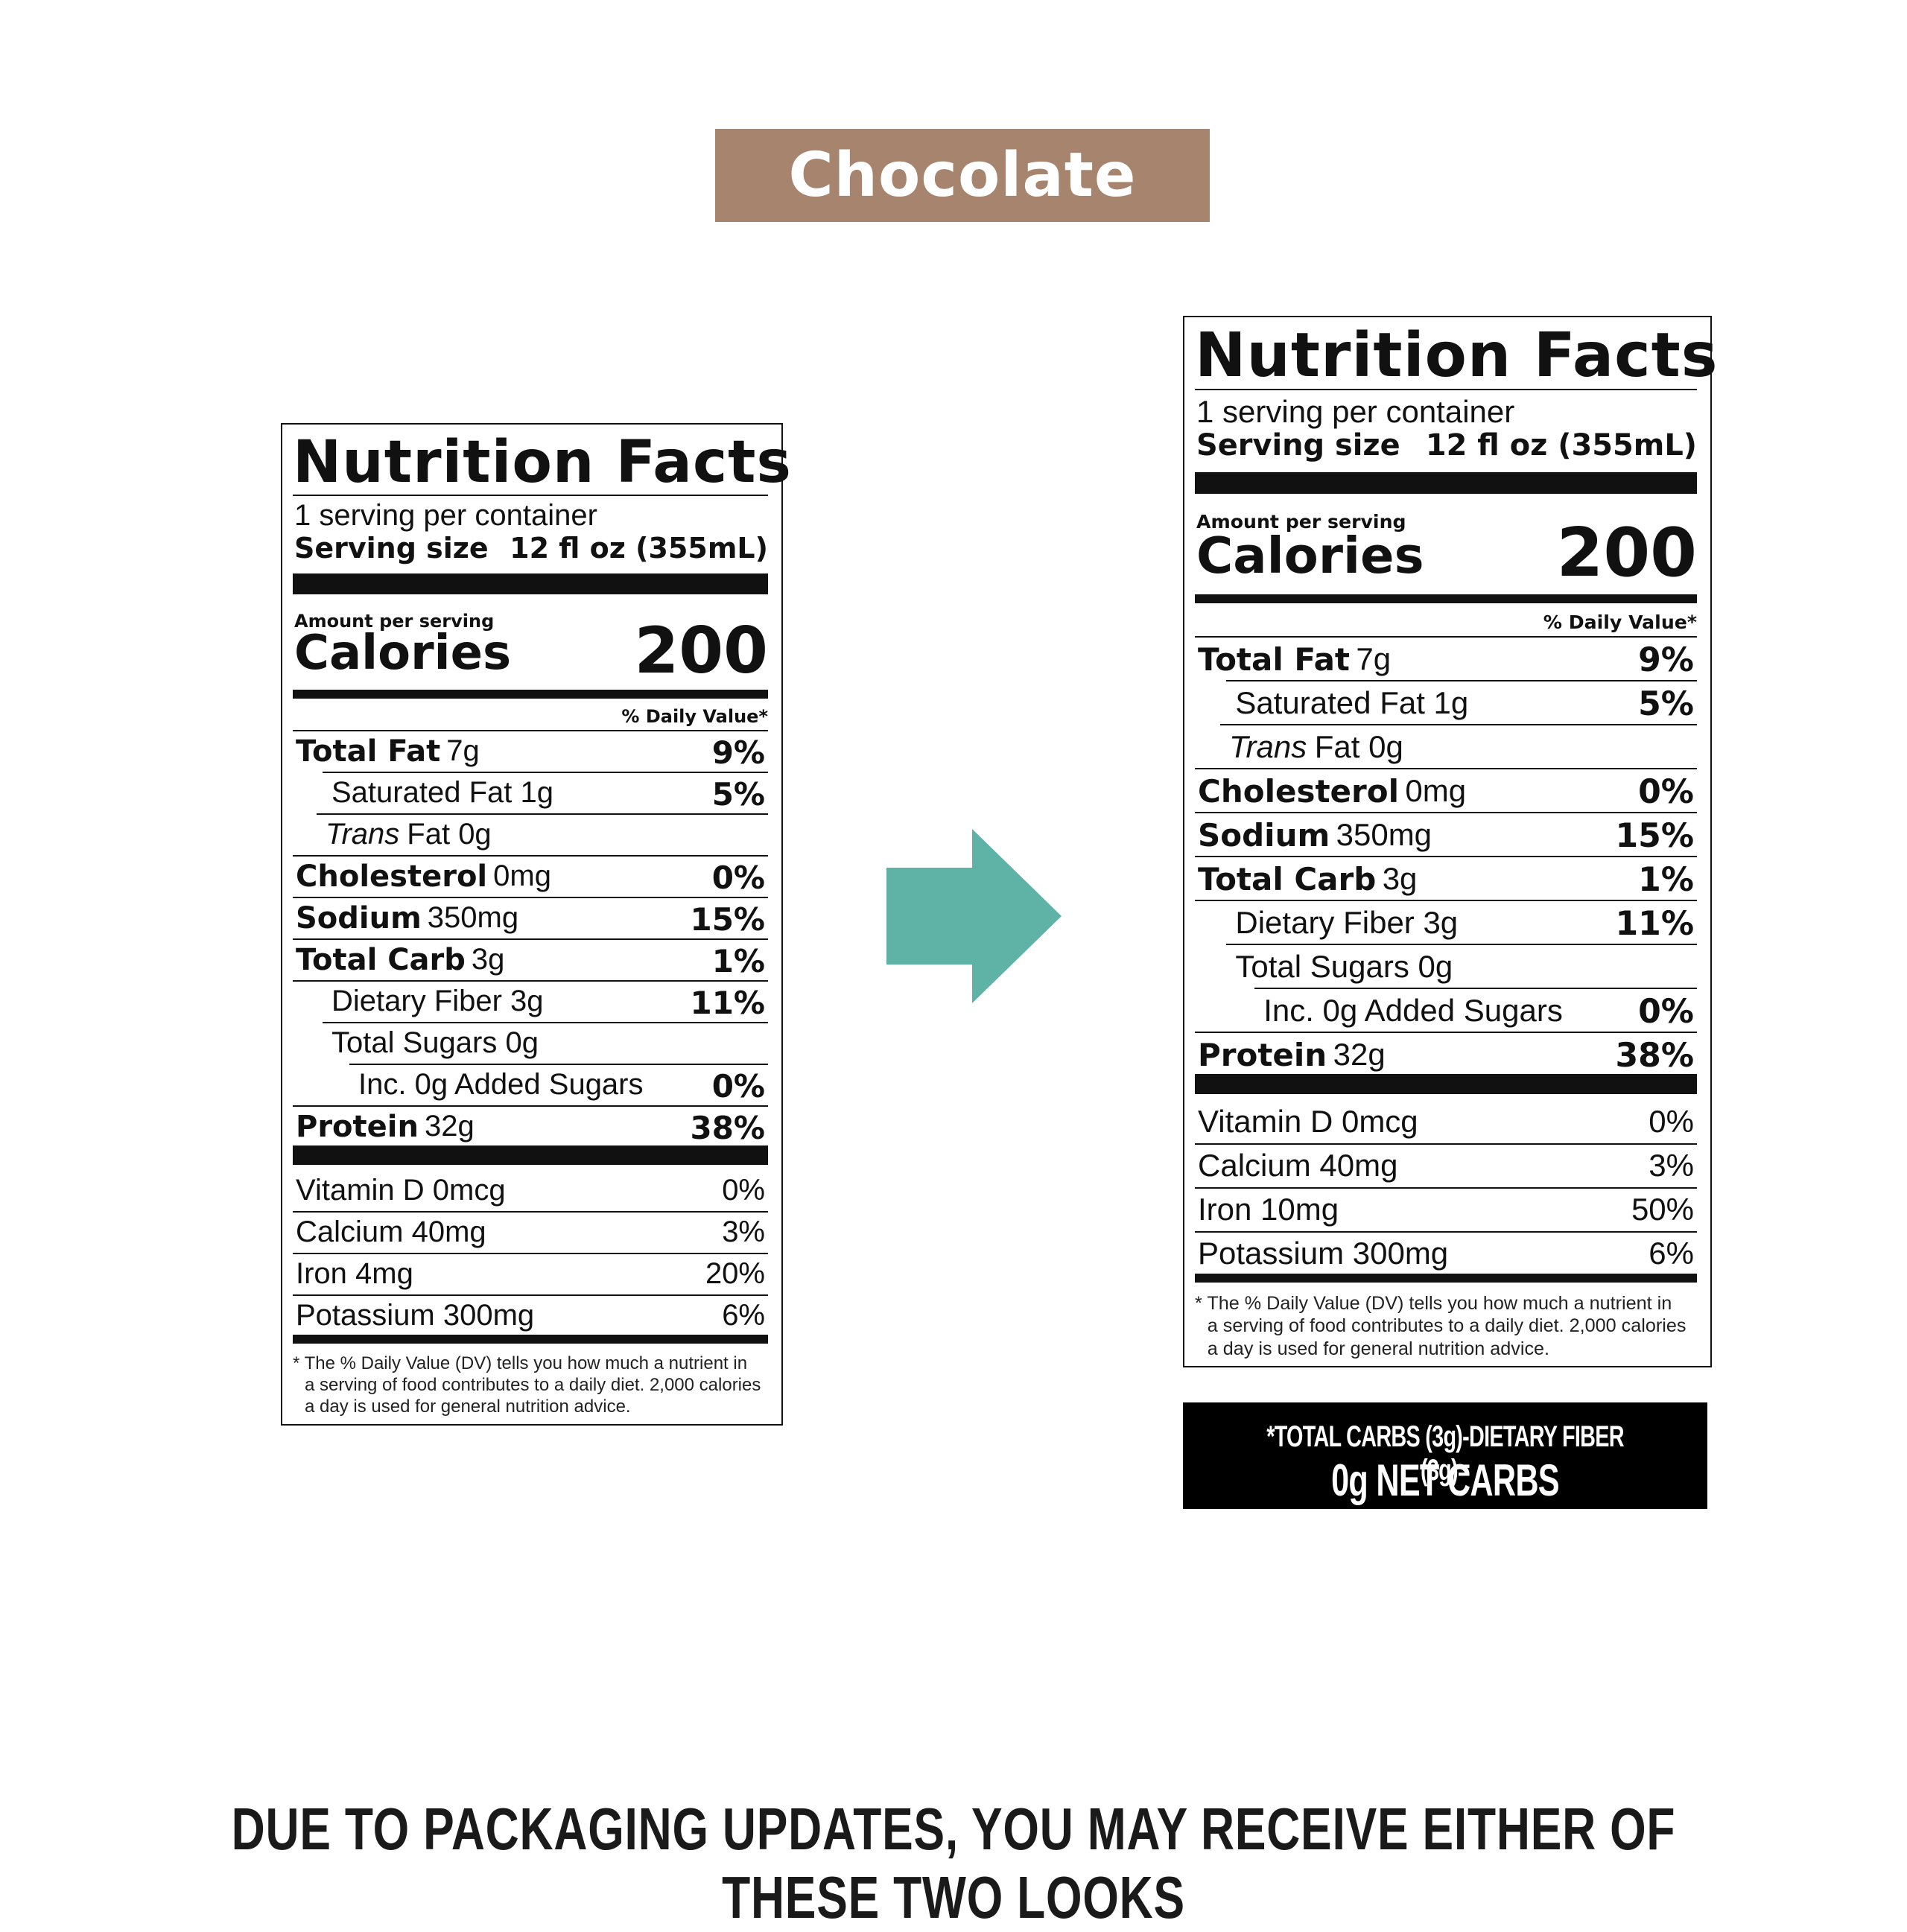 The height and width of the screenshot is (1932, 1907). What do you see at coordinates (1620, 622) in the screenshot?
I see `daily-value-header: % Daily Value*` at bounding box center [1620, 622].